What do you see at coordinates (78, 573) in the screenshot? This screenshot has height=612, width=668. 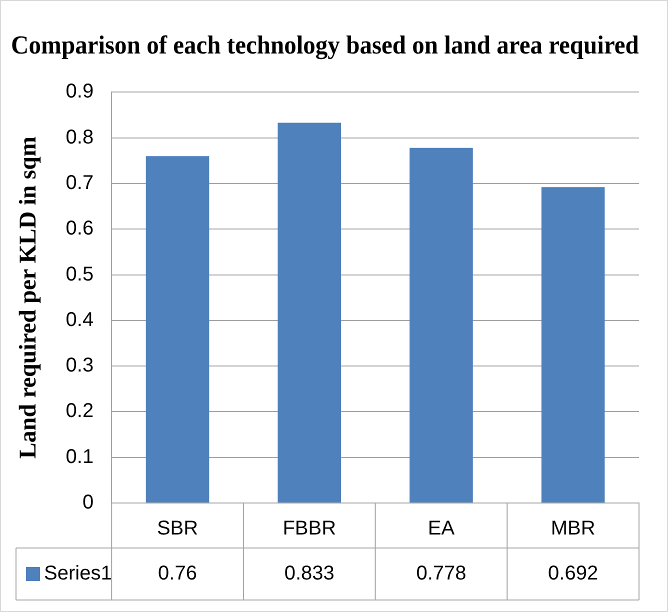 I see `legend-label: Series1` at bounding box center [78, 573].